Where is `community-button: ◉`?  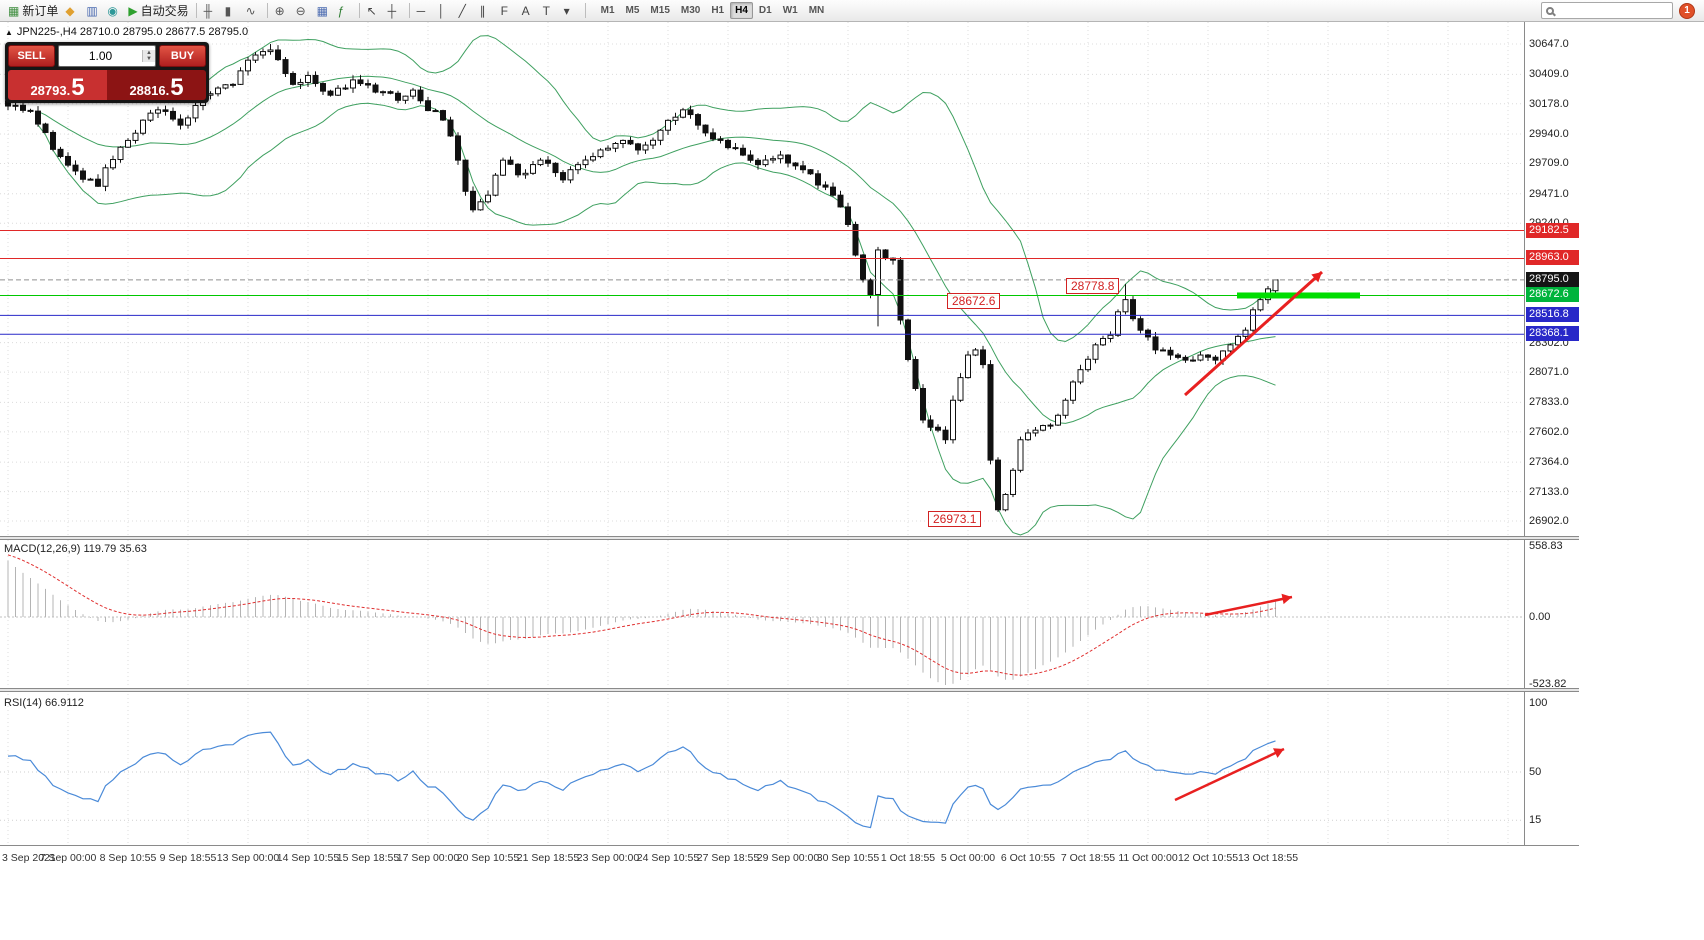
community-button: ◉ is located at coordinates (114, 10).